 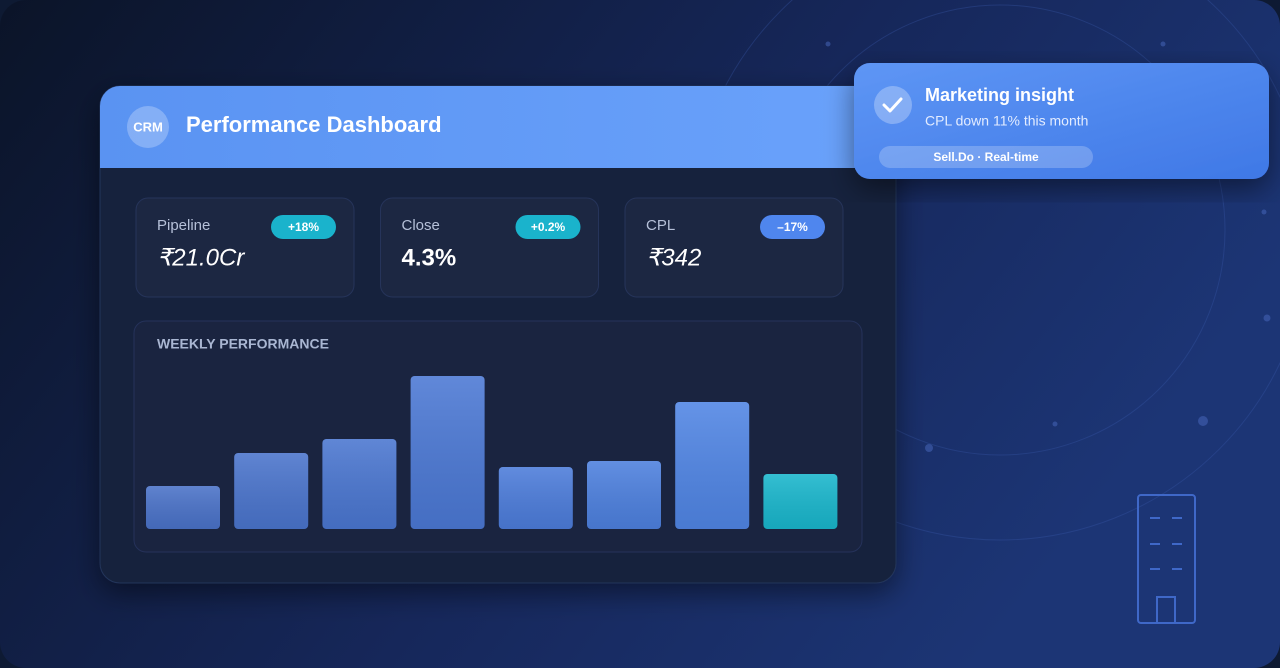 I want to click on kpi-label: Close, so click(x=421, y=225).